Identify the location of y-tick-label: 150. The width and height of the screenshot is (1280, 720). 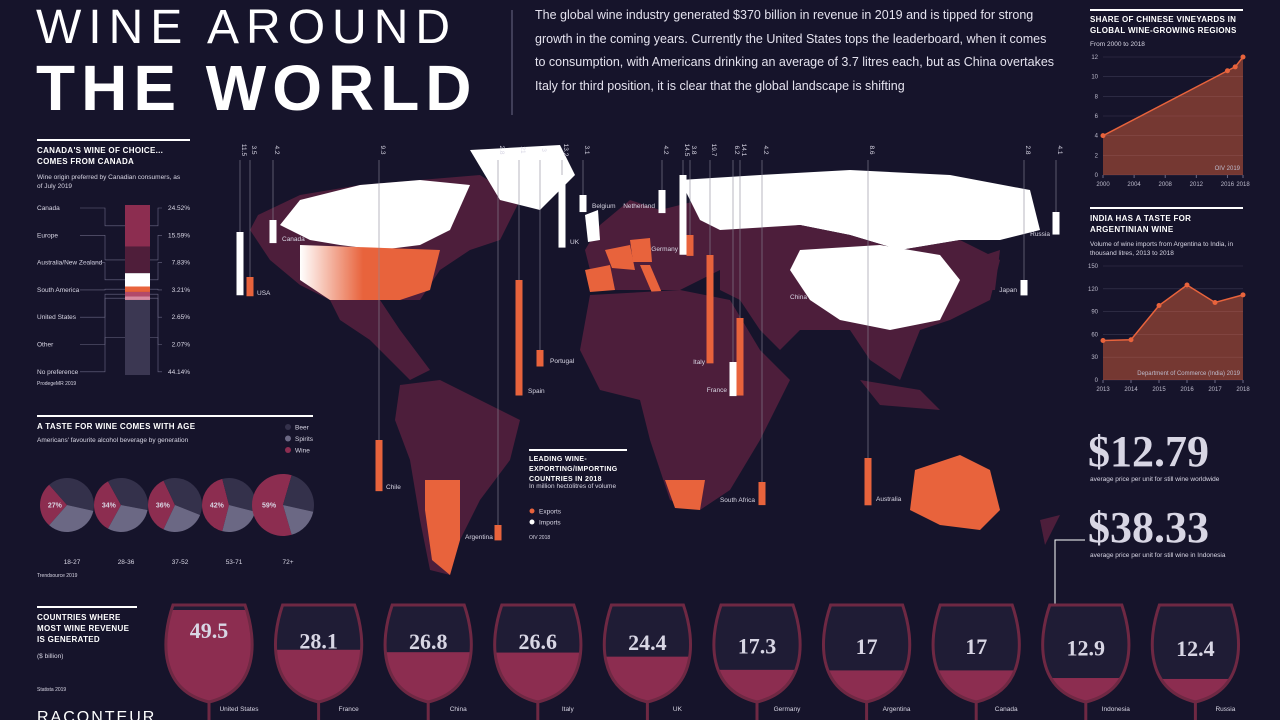
(1093, 267).